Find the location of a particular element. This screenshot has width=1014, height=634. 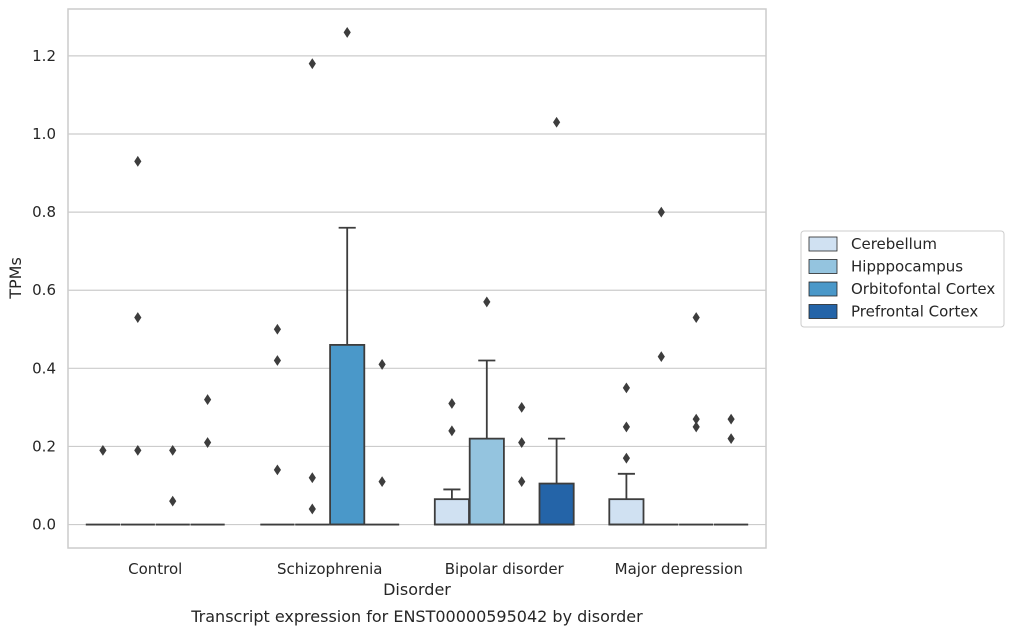

y-tick-label: 0.8 is located at coordinates (44, 212).